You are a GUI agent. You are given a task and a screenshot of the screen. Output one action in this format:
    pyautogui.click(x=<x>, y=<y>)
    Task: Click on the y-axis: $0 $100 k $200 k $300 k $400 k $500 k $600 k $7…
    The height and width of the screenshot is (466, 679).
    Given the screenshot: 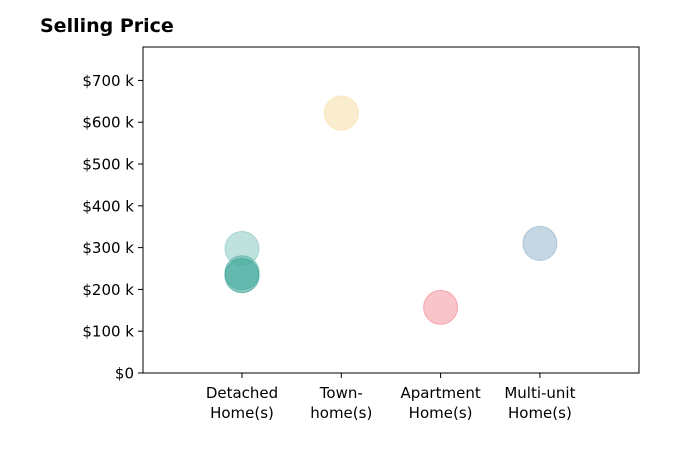 What is the action you would take?
    pyautogui.click(x=112, y=227)
    